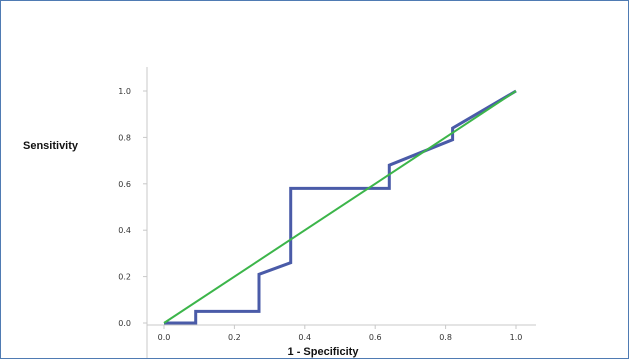 Image resolution: width=629 pixels, height=359 pixels. I want to click on x-tick-label: 0.4, so click(304, 337).